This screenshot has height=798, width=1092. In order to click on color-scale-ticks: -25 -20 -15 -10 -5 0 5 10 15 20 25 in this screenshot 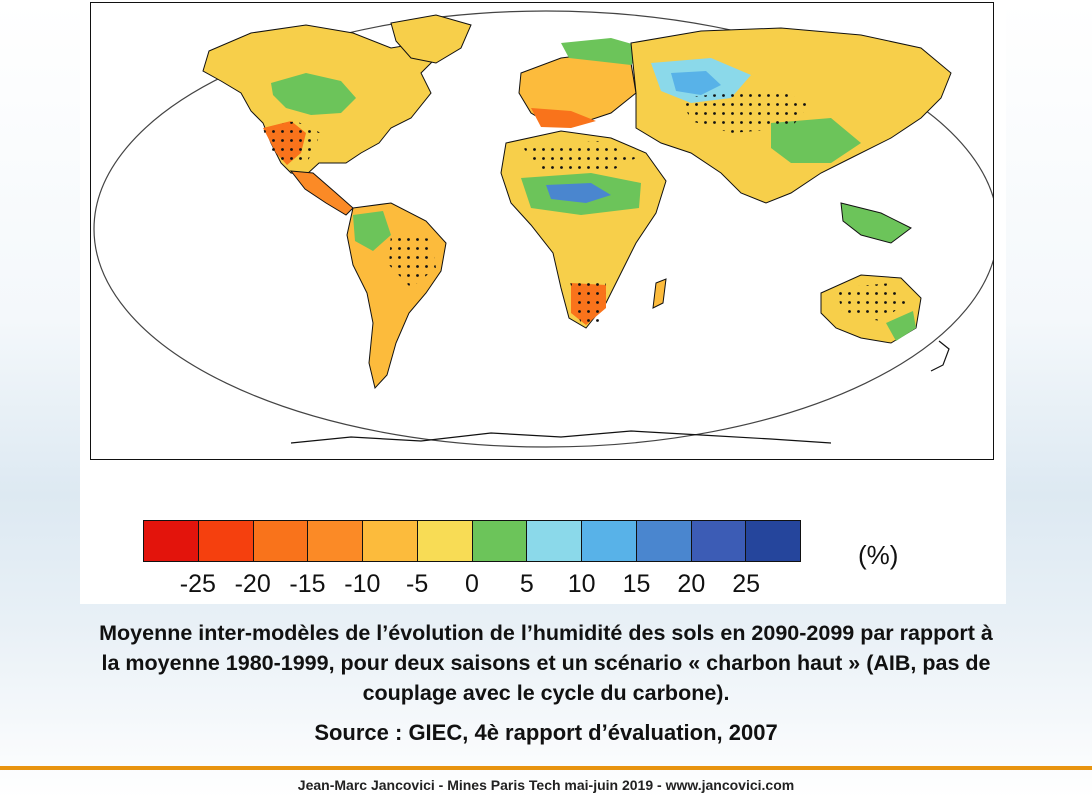, I will do `click(472, 585)`.